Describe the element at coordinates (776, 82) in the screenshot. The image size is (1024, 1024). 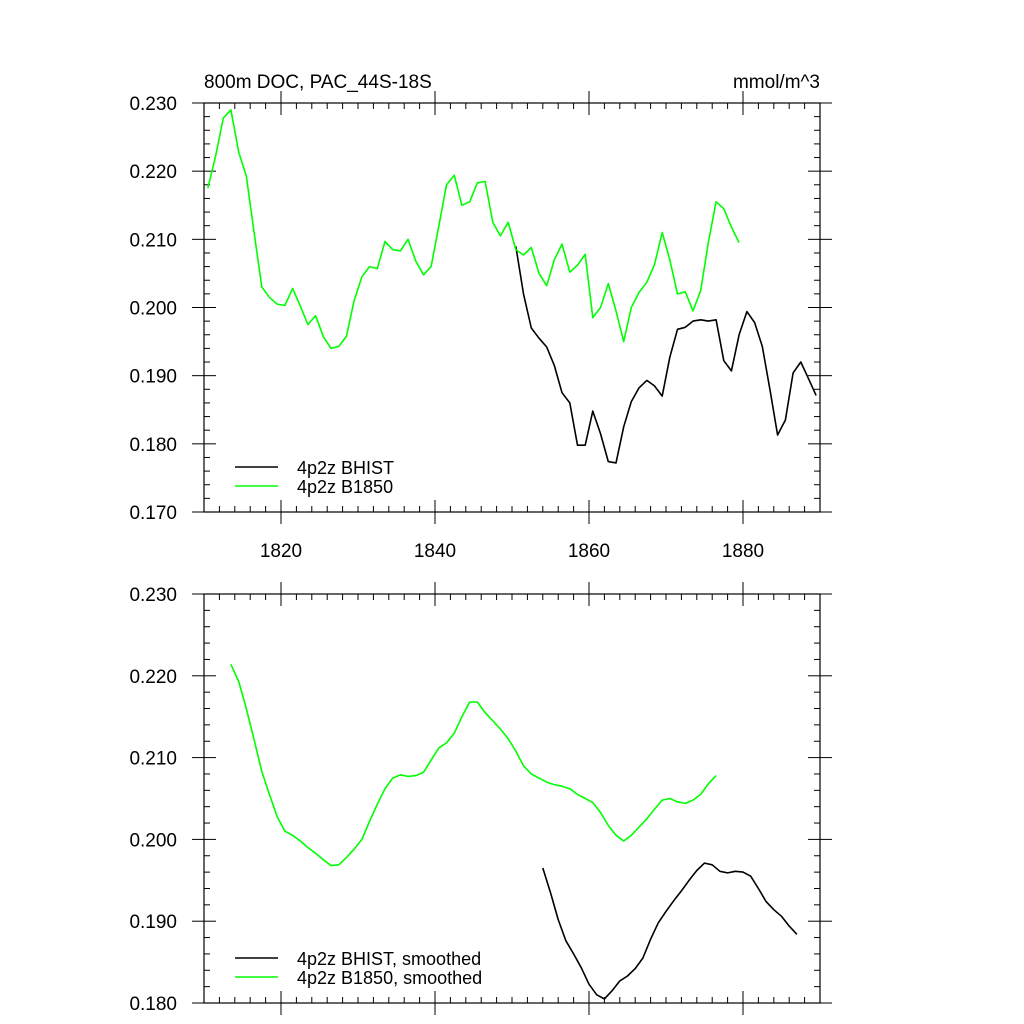
I see `top-panel-units: mmol/m^3` at that location.